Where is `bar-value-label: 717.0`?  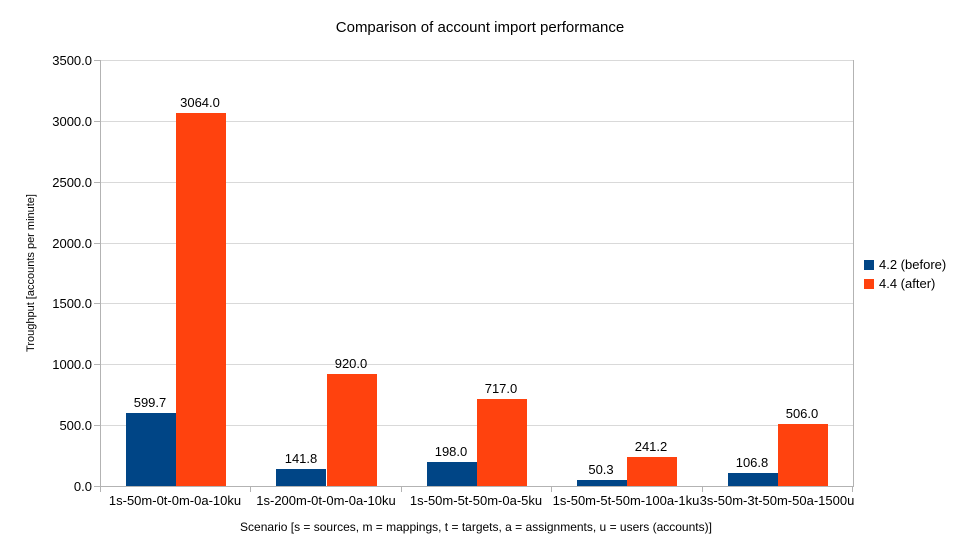 bar-value-label: 717.0 is located at coordinates (501, 388).